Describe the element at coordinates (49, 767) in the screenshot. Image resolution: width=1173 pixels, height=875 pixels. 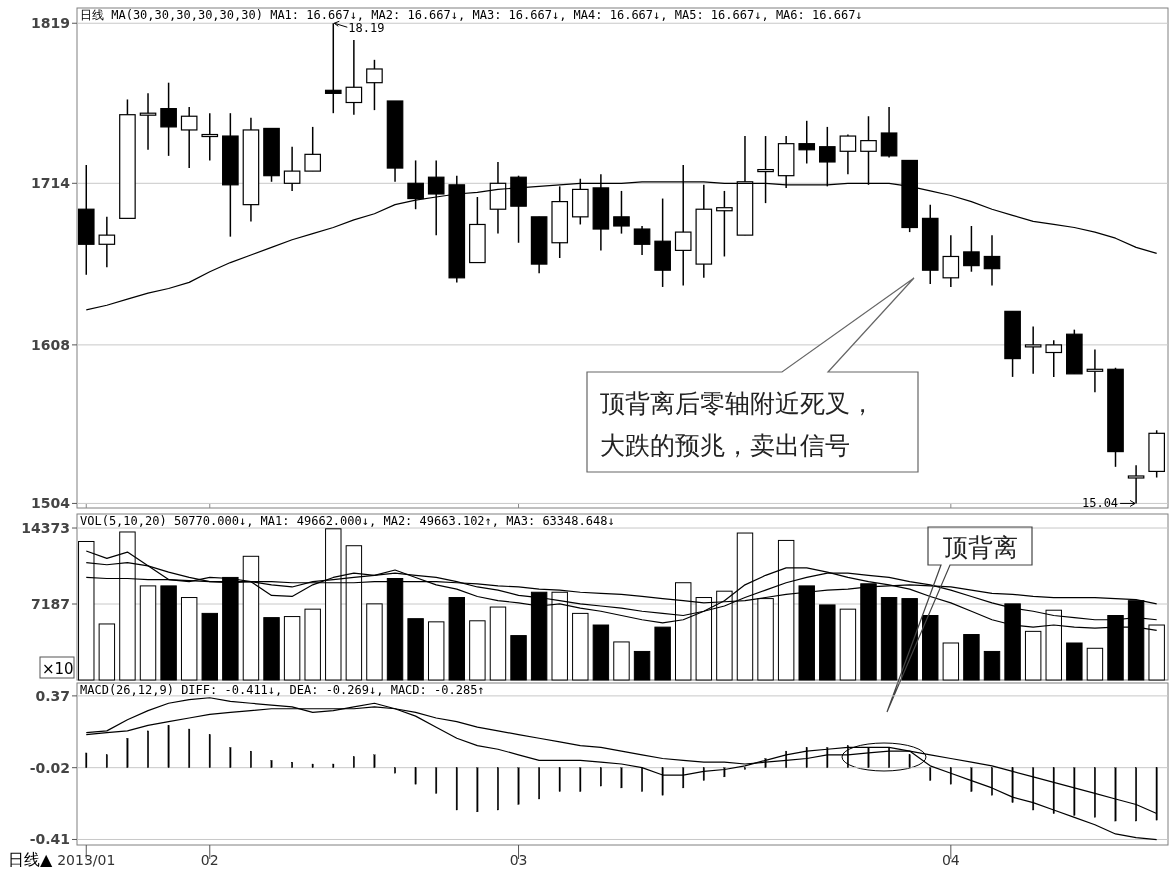
I see `y-tick-label: -0.02` at that location.